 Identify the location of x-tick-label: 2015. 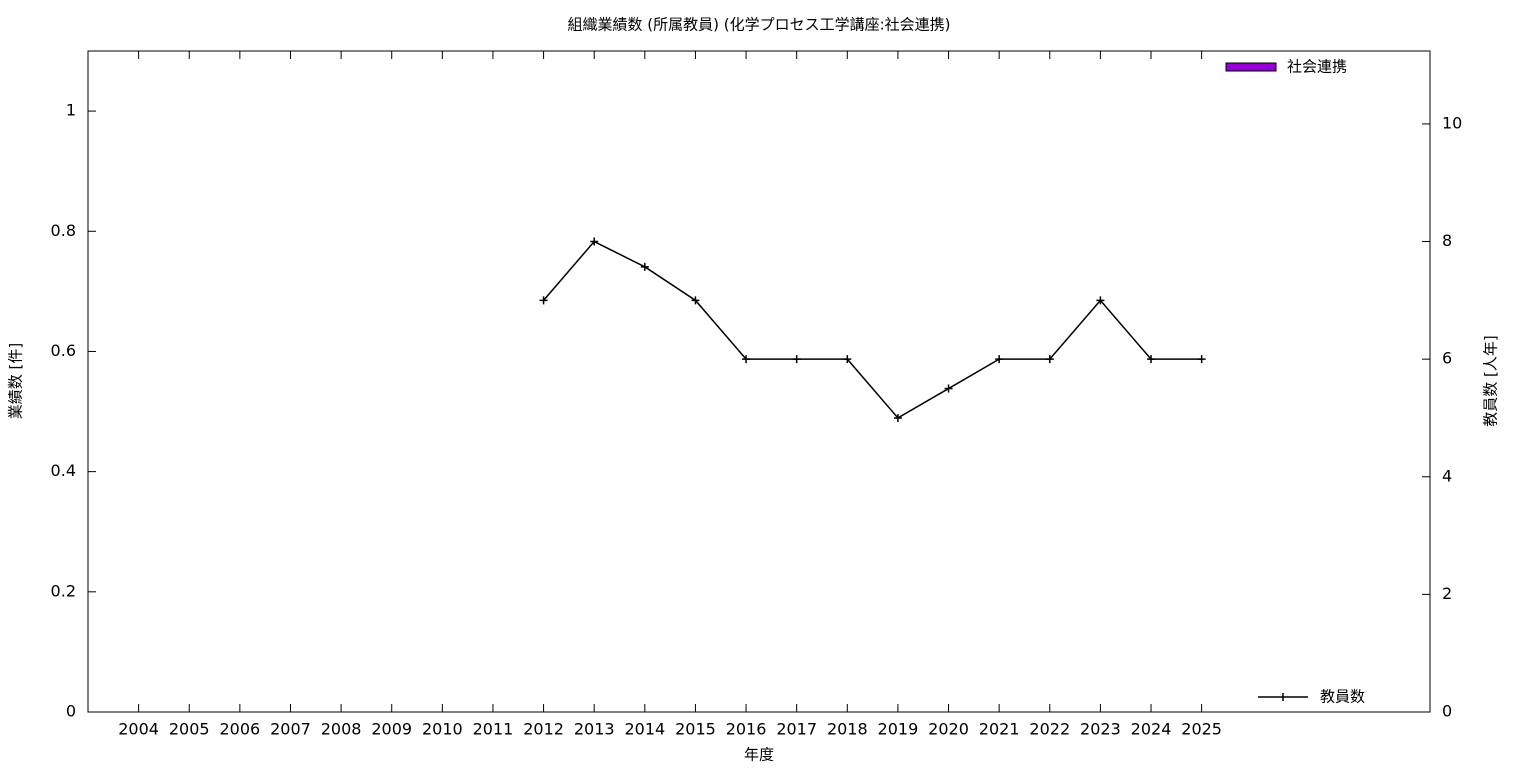
(695, 729).